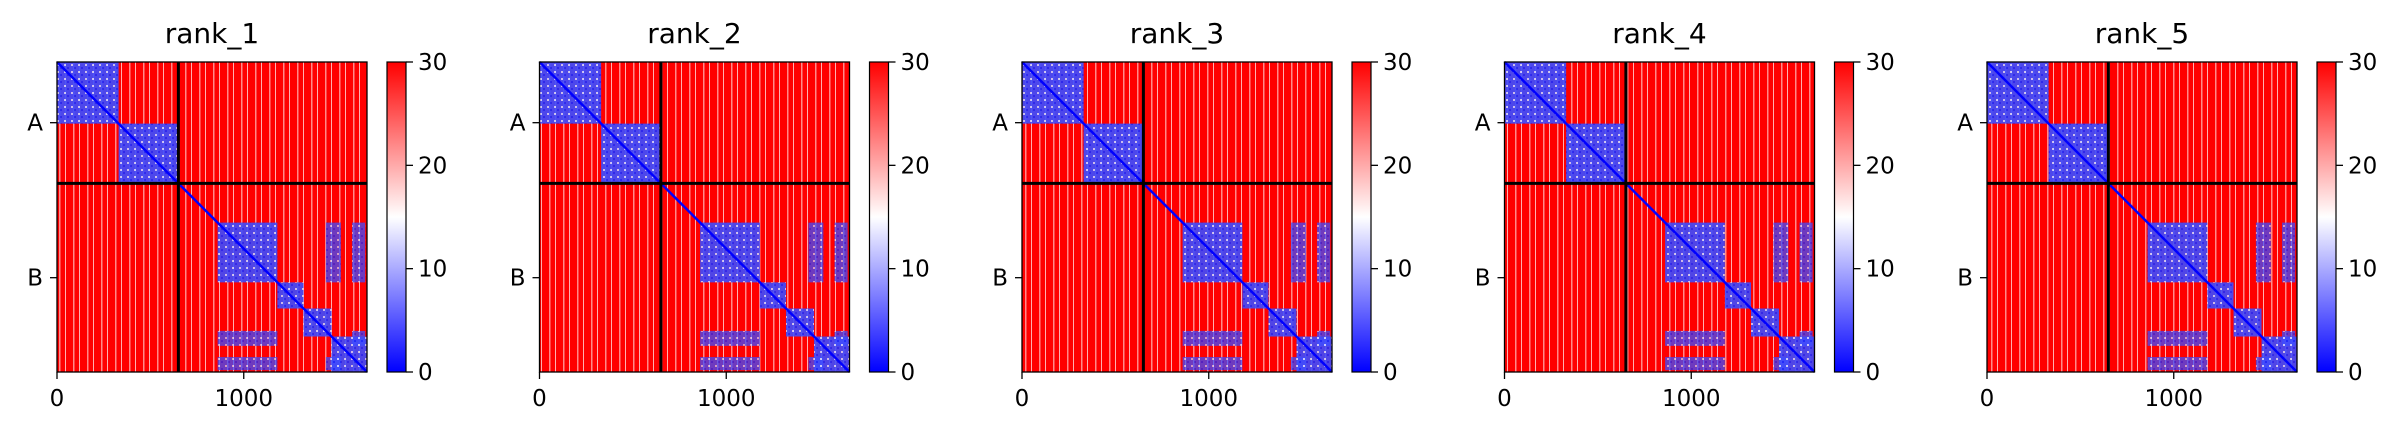 The image size is (2401, 438). What do you see at coordinates (212, 33) in the screenshot?
I see `panel-title: rank_1` at bounding box center [212, 33].